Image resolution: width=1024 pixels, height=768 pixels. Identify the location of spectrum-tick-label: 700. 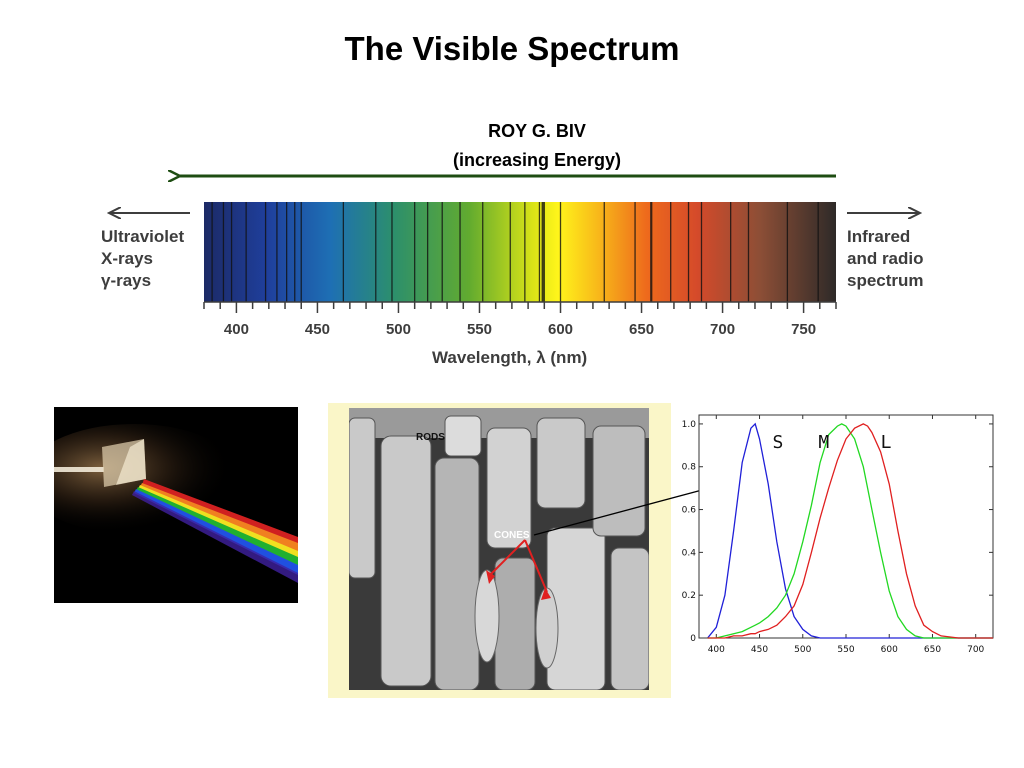
(722, 329).